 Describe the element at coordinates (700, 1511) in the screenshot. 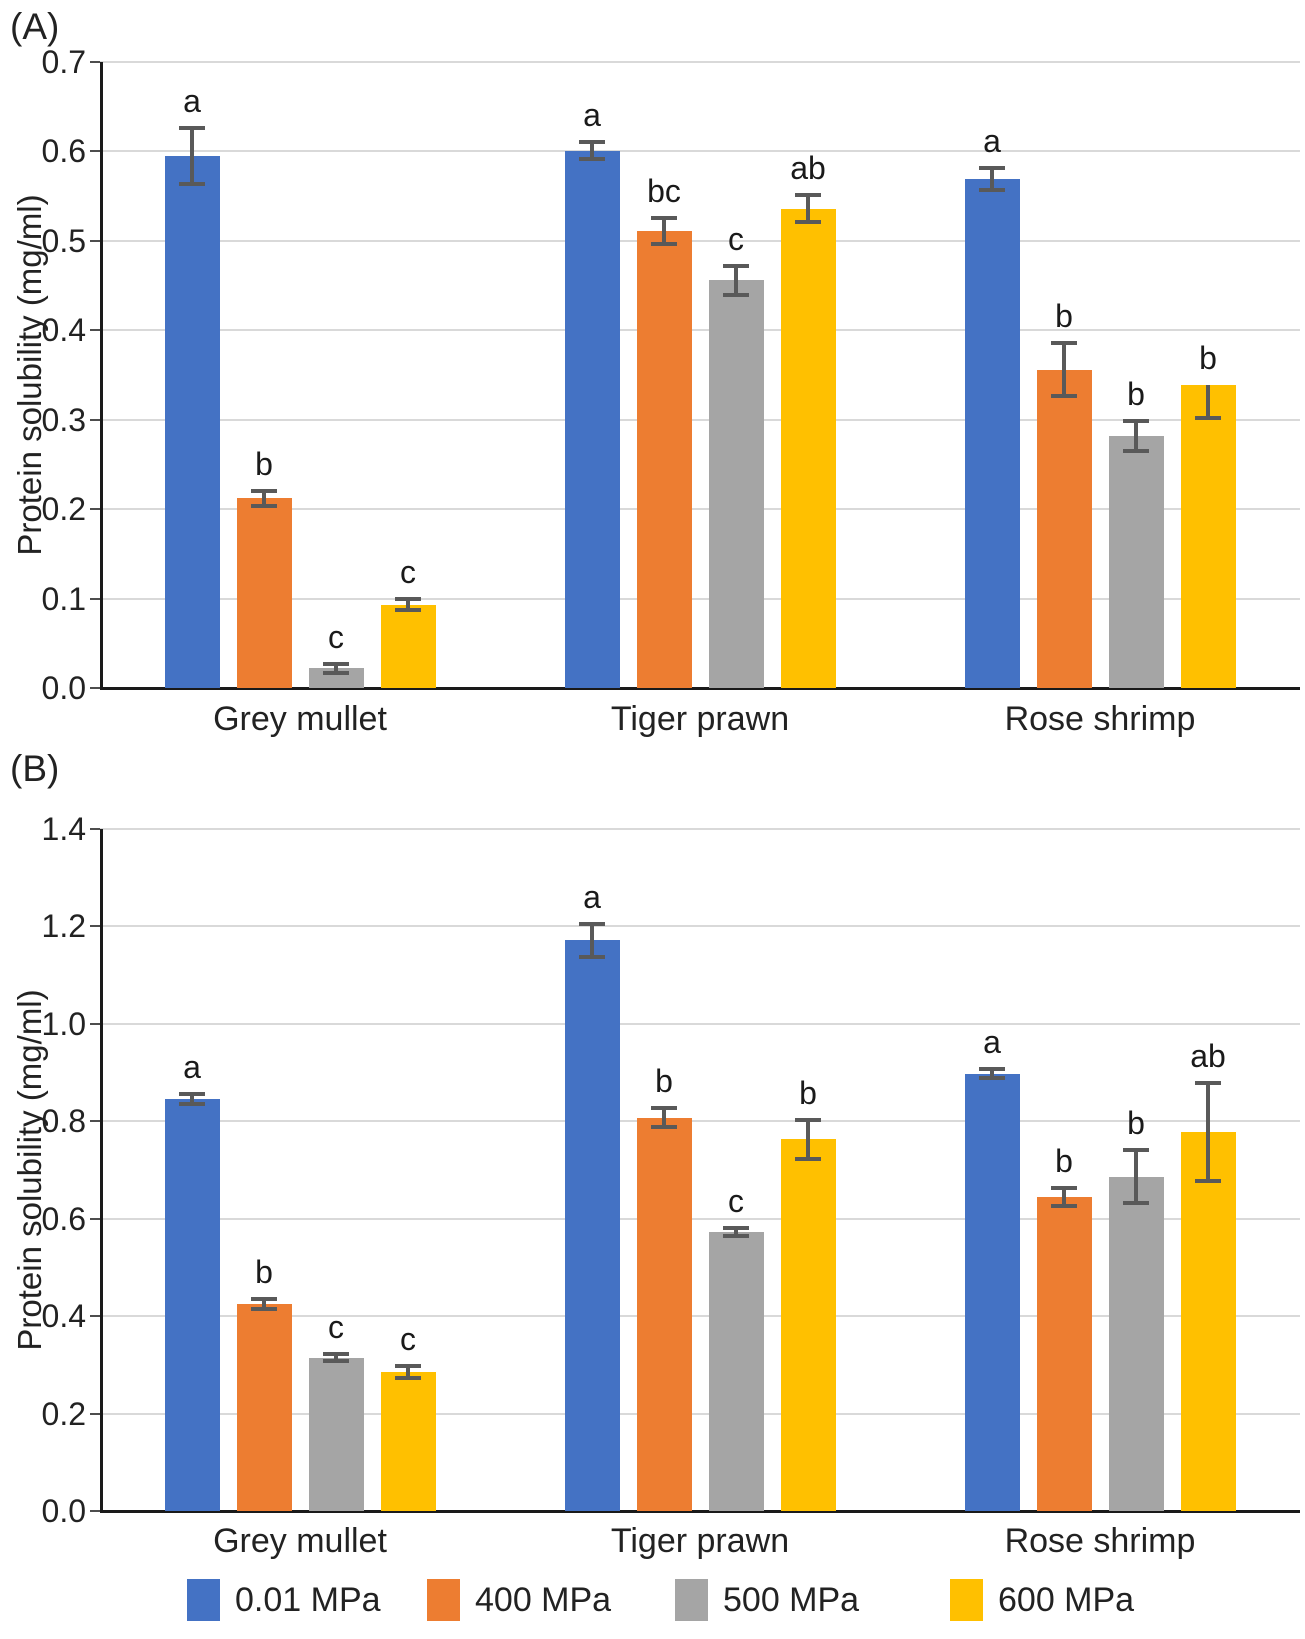

I see `x-axis-line` at that location.